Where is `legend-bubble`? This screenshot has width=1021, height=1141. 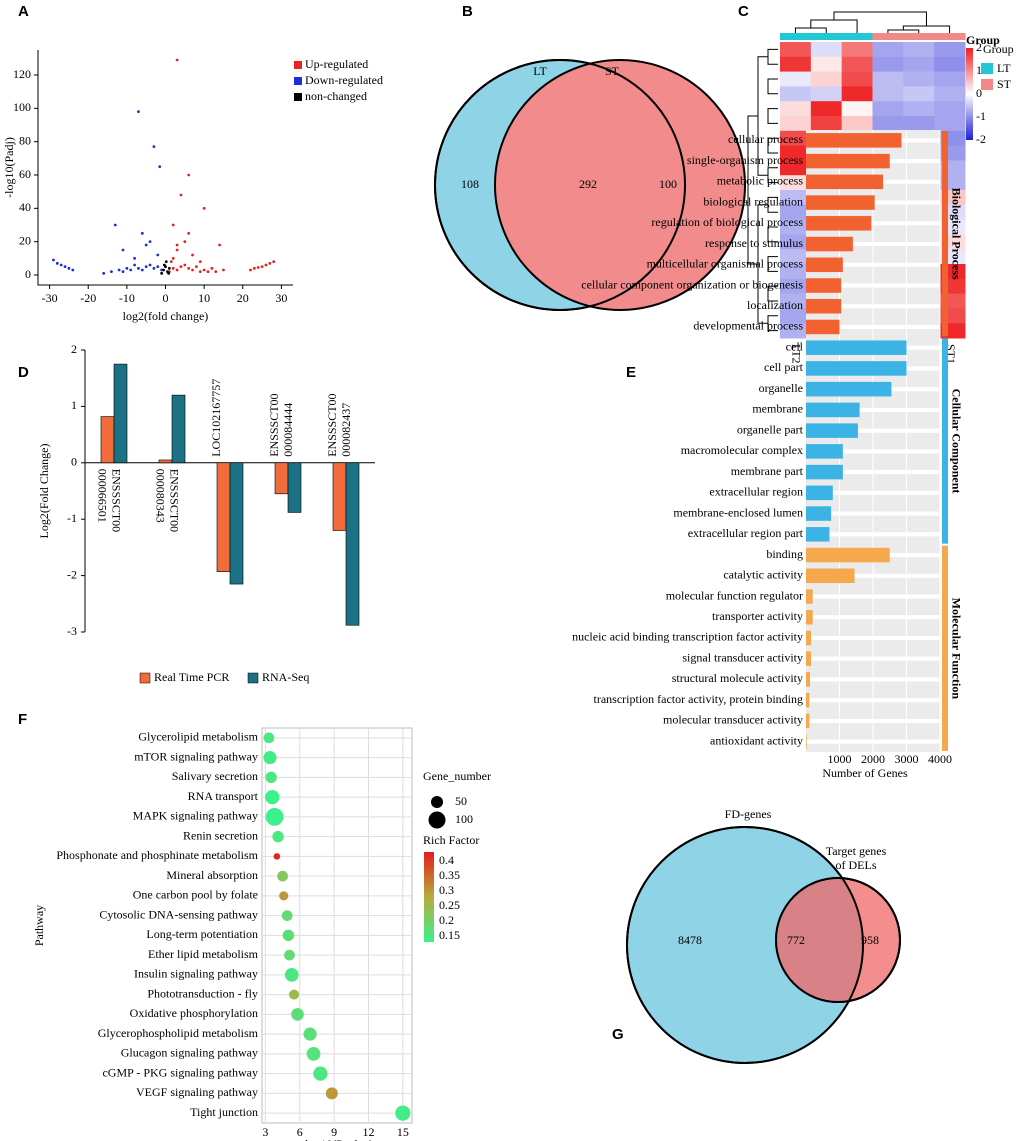 legend-bubble is located at coordinates (437, 820).